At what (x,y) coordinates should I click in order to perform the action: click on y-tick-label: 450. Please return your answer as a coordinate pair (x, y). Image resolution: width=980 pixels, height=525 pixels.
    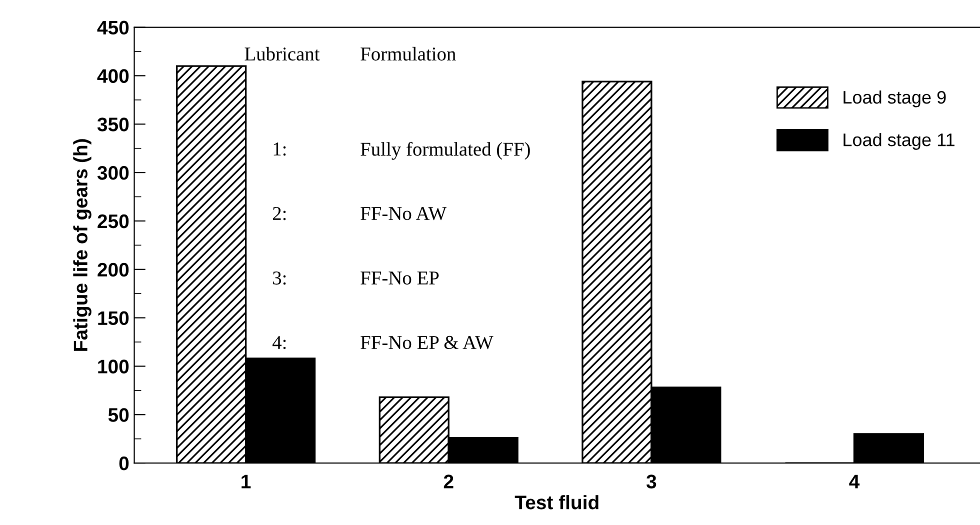
    Looking at the image, I should click on (113, 27).